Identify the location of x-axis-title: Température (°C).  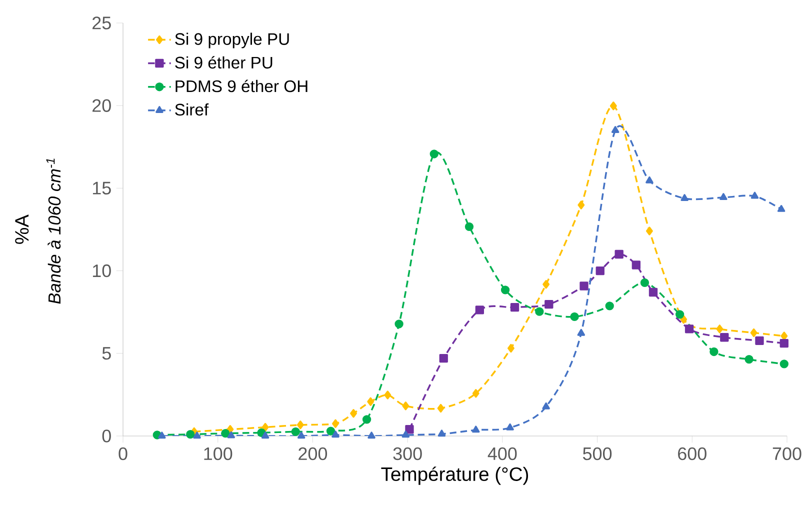
(454, 475).